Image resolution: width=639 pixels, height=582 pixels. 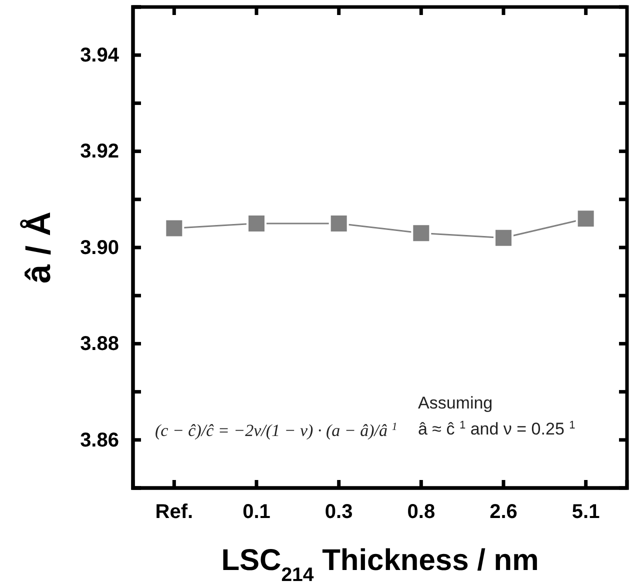 I want to click on y-tick-label: 3.94, so click(x=100, y=55).